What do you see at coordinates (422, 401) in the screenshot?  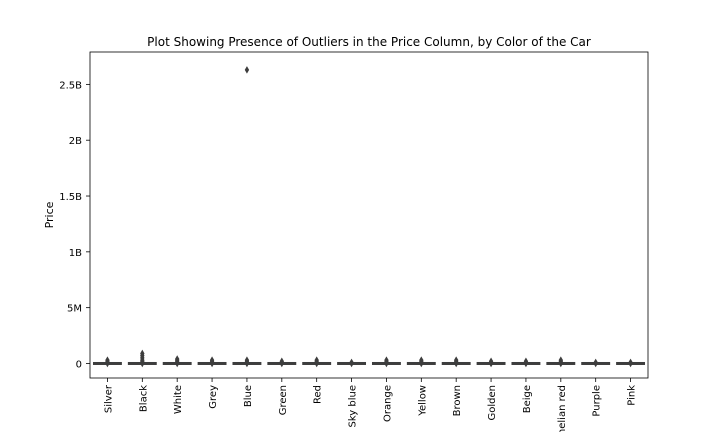 I see `x-tick-label: Yellow` at bounding box center [422, 401].